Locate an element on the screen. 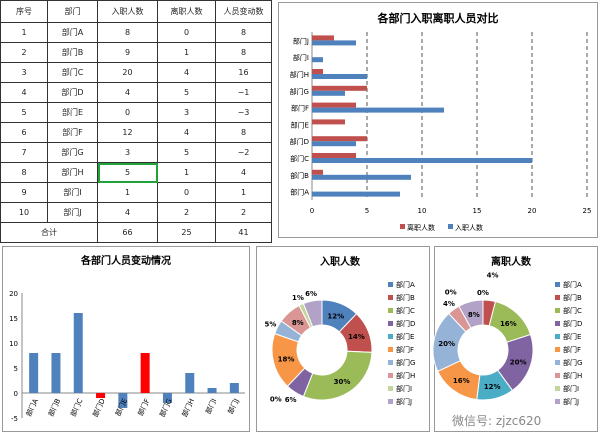  y-tick-label: 10 is located at coordinates (13, 344).